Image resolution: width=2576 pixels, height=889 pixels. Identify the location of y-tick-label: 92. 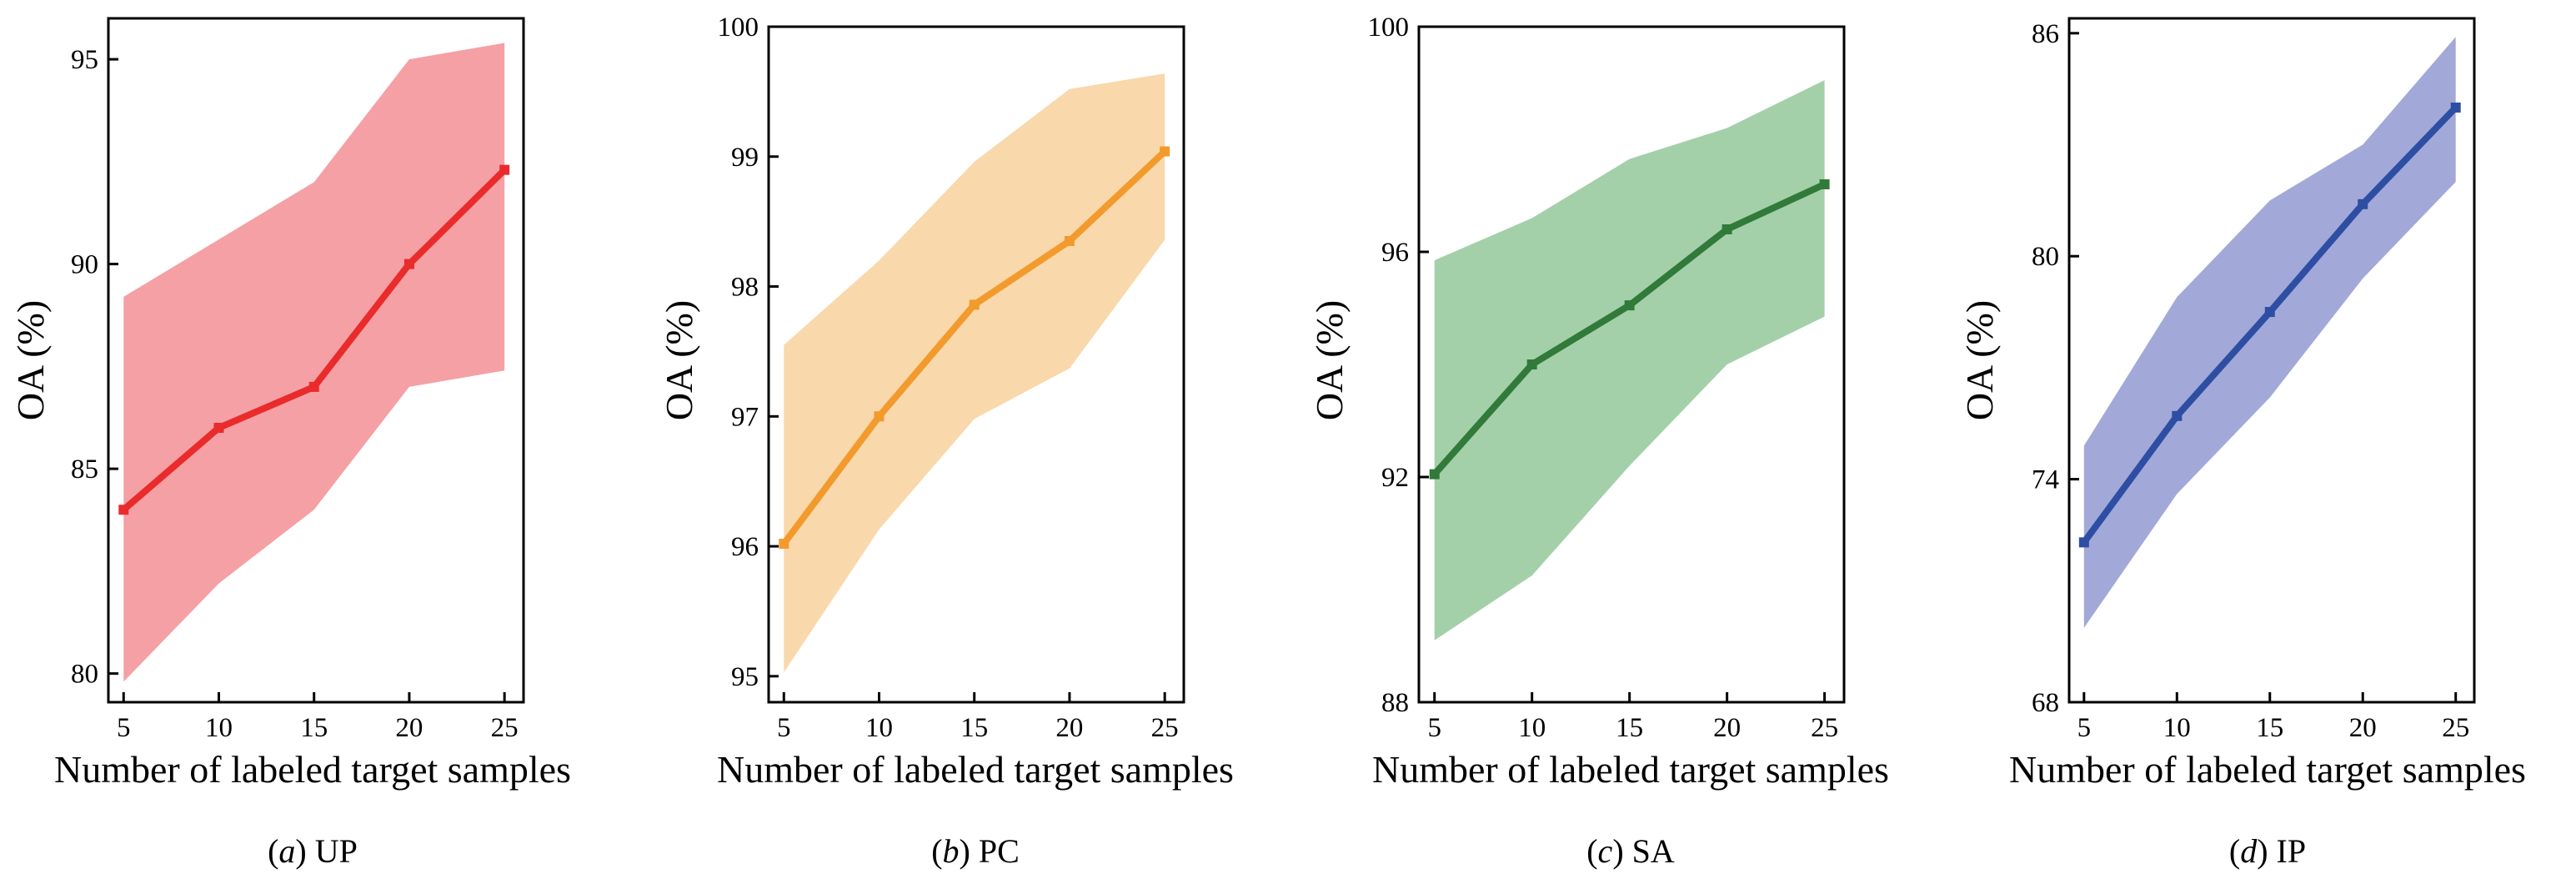
(1395, 478).